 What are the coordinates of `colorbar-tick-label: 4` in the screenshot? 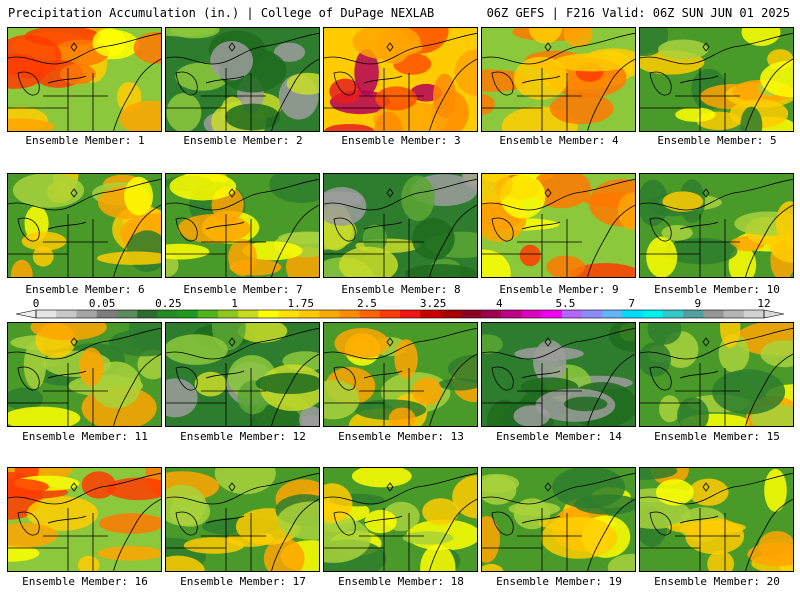 It's located at (499, 303).